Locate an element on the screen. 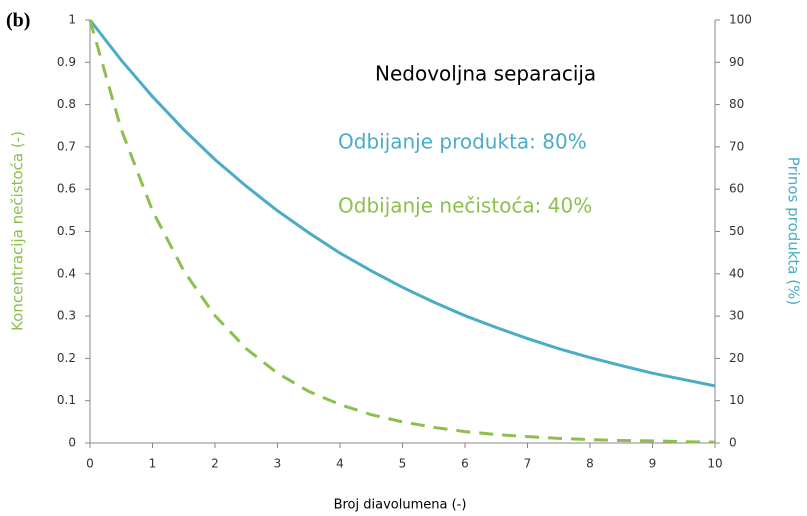 The image size is (807, 516). y2-tick-label: 80 is located at coordinates (736, 104).